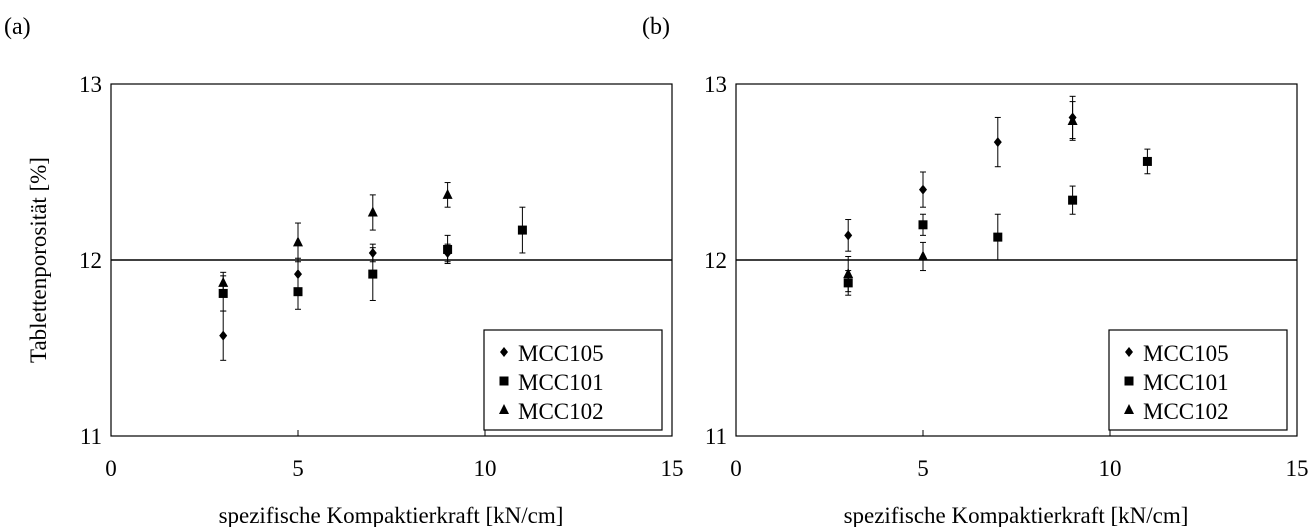 This screenshot has width=1315, height=527. Describe the element at coordinates (656, 27) in the screenshot. I see `panel-label-b: (b)` at that location.